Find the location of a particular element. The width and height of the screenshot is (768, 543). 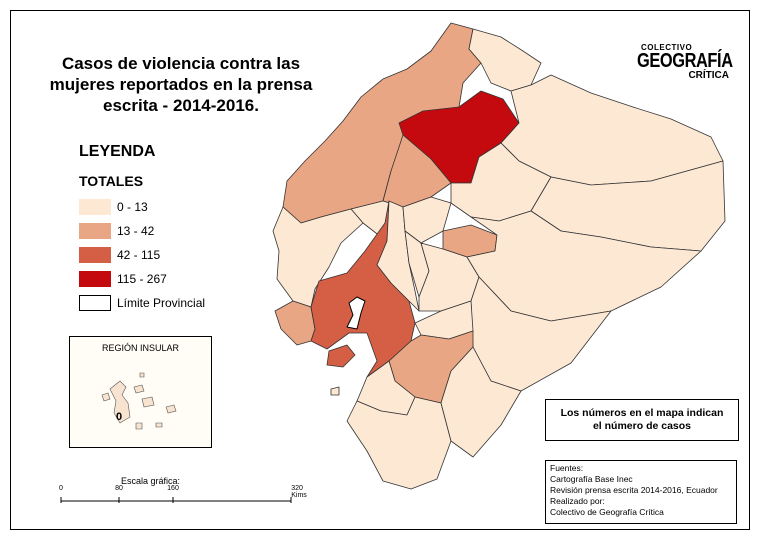

scale-tick-label: 80 is located at coordinates (119, 488).